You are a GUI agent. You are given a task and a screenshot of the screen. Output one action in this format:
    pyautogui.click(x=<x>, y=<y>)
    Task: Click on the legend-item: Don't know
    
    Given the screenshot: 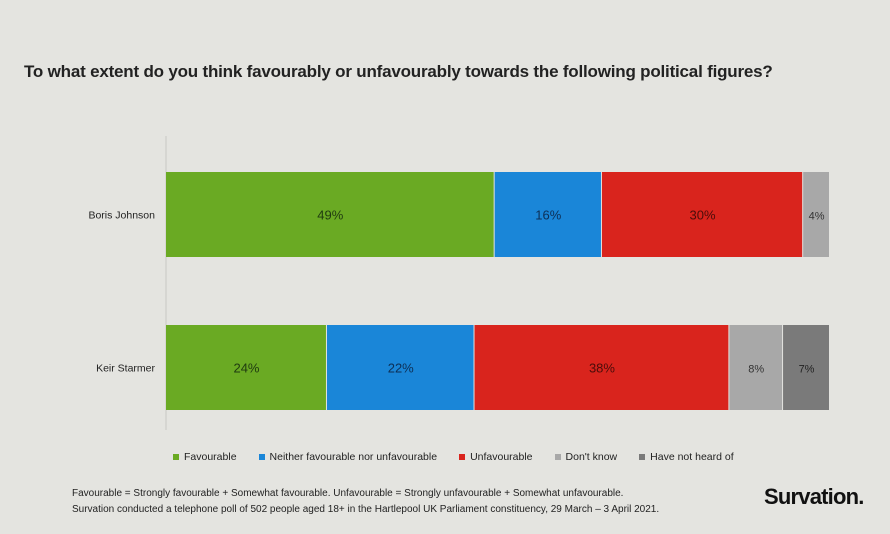 What is the action you would take?
    pyautogui.click(x=586, y=457)
    